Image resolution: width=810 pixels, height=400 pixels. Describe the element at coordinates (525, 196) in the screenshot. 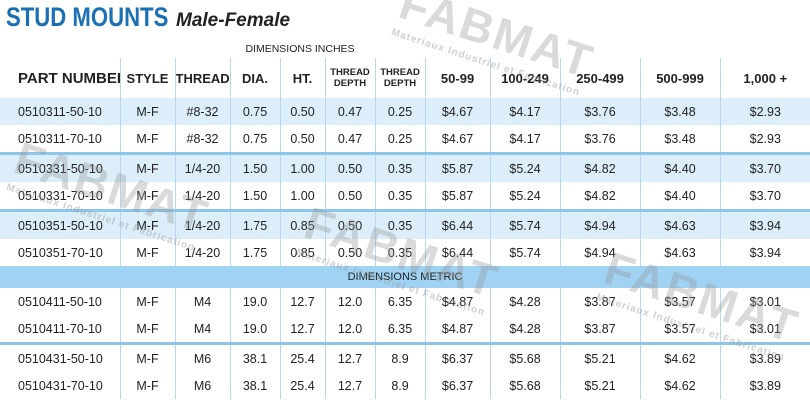

I see `cell-price-100-249: $5.24` at that location.